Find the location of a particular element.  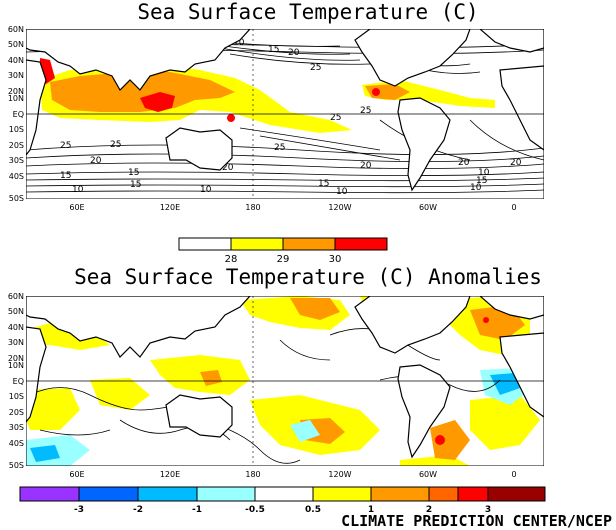

legend-tick: 1 is located at coordinates (371, 510).